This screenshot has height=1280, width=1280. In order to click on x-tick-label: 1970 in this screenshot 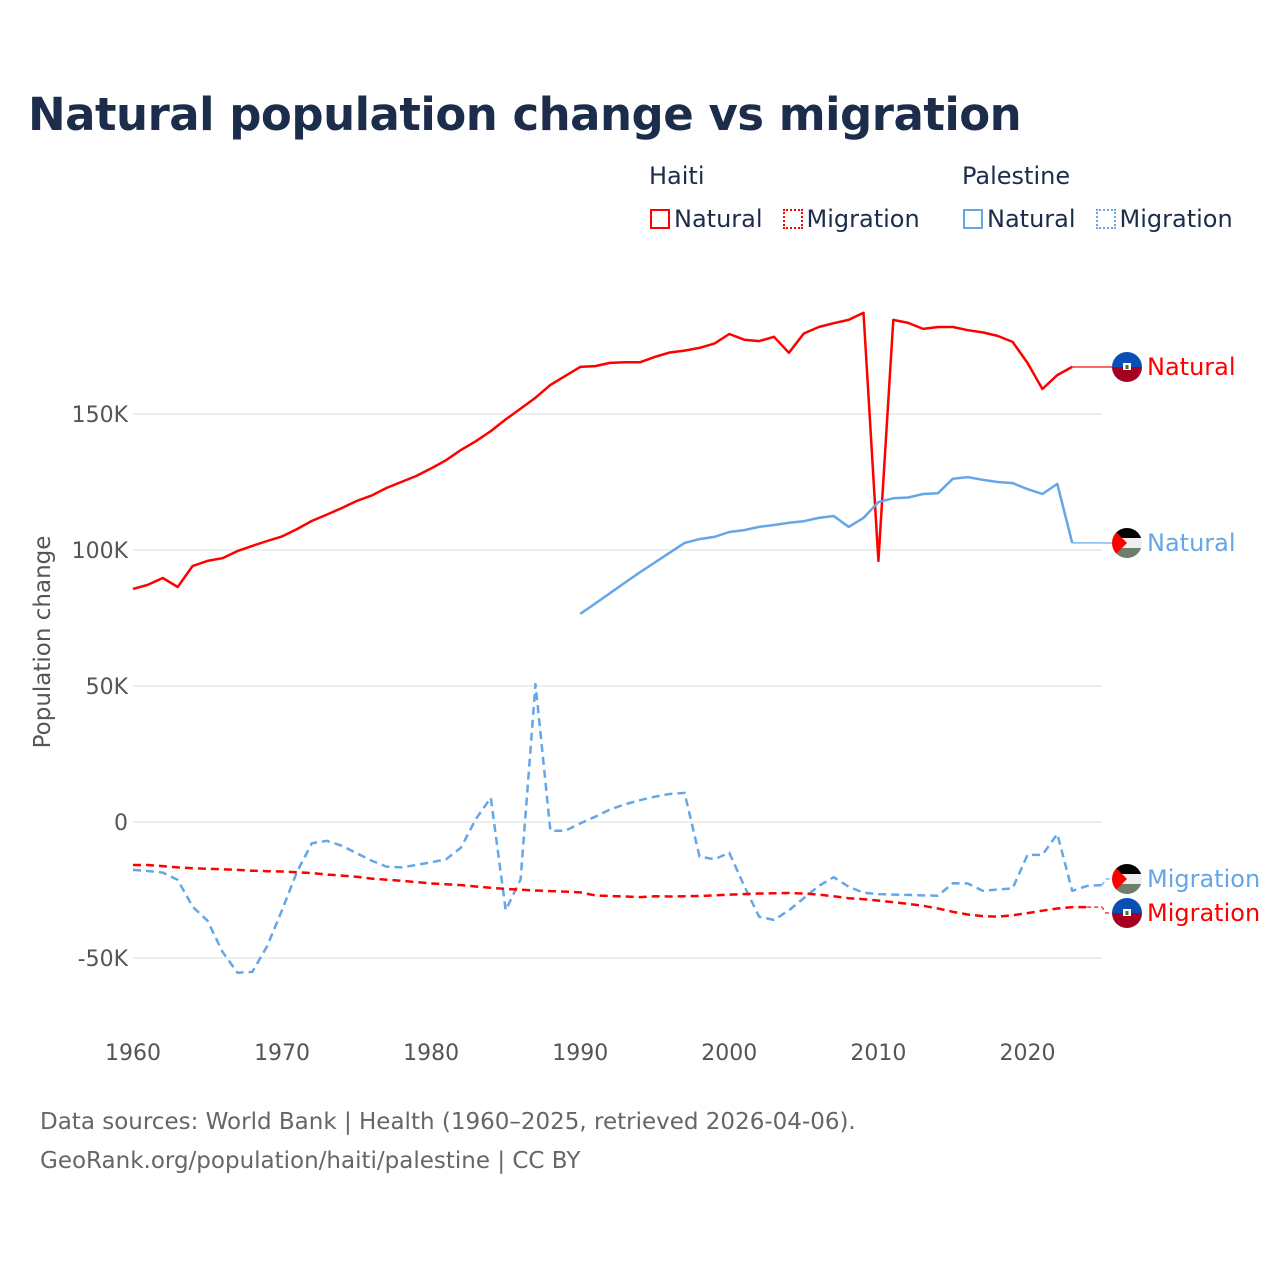, I will do `click(282, 1053)`.